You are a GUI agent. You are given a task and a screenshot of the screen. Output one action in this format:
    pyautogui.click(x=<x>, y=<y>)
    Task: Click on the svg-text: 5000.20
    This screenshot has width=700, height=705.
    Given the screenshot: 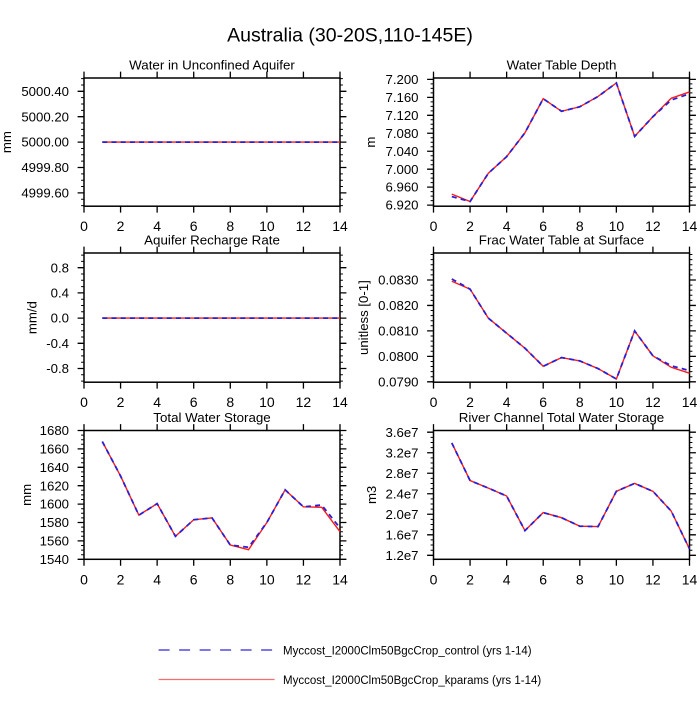 What is the action you would take?
    pyautogui.click(x=45, y=116)
    